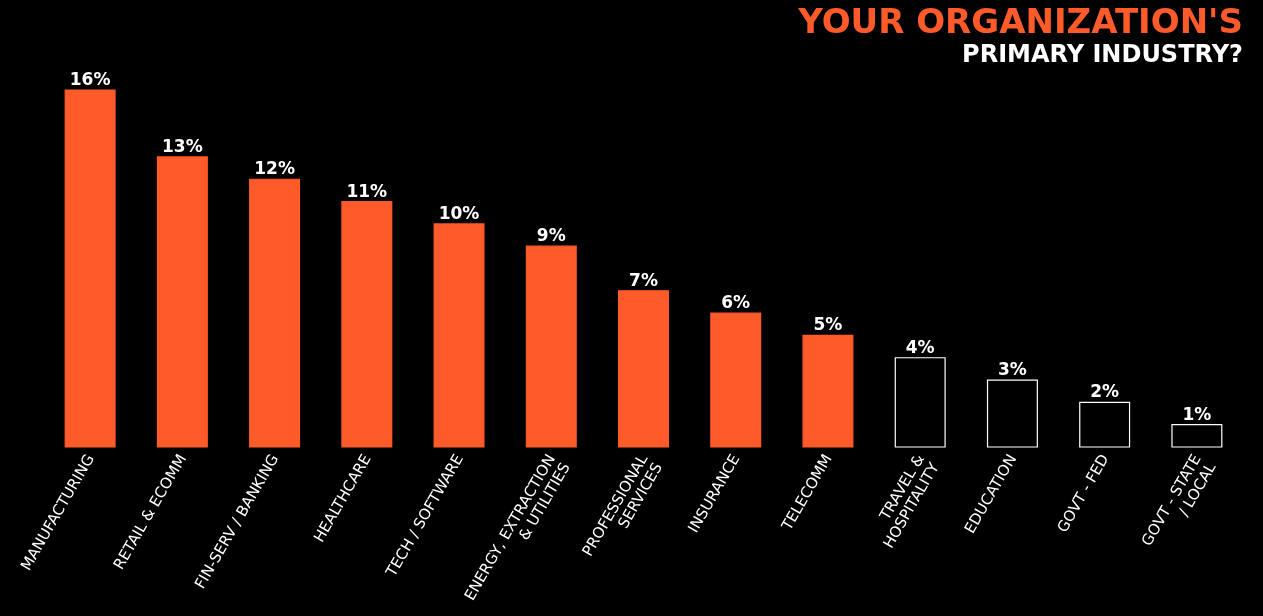 The width and height of the screenshot is (1263, 616). What do you see at coordinates (1012, 369) in the screenshot?
I see `data-label: 3%` at bounding box center [1012, 369].